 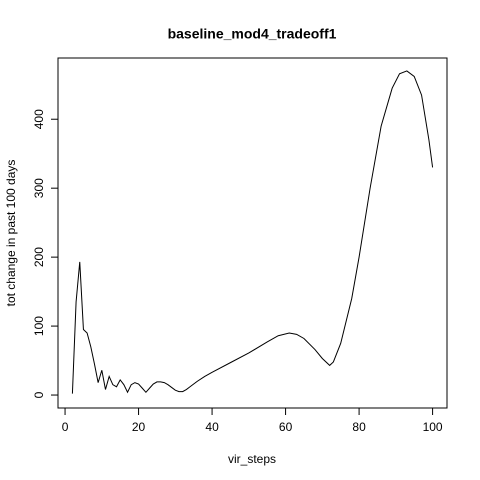 What do you see at coordinates (433, 427) in the screenshot?
I see `x-tick-label: 100` at bounding box center [433, 427].